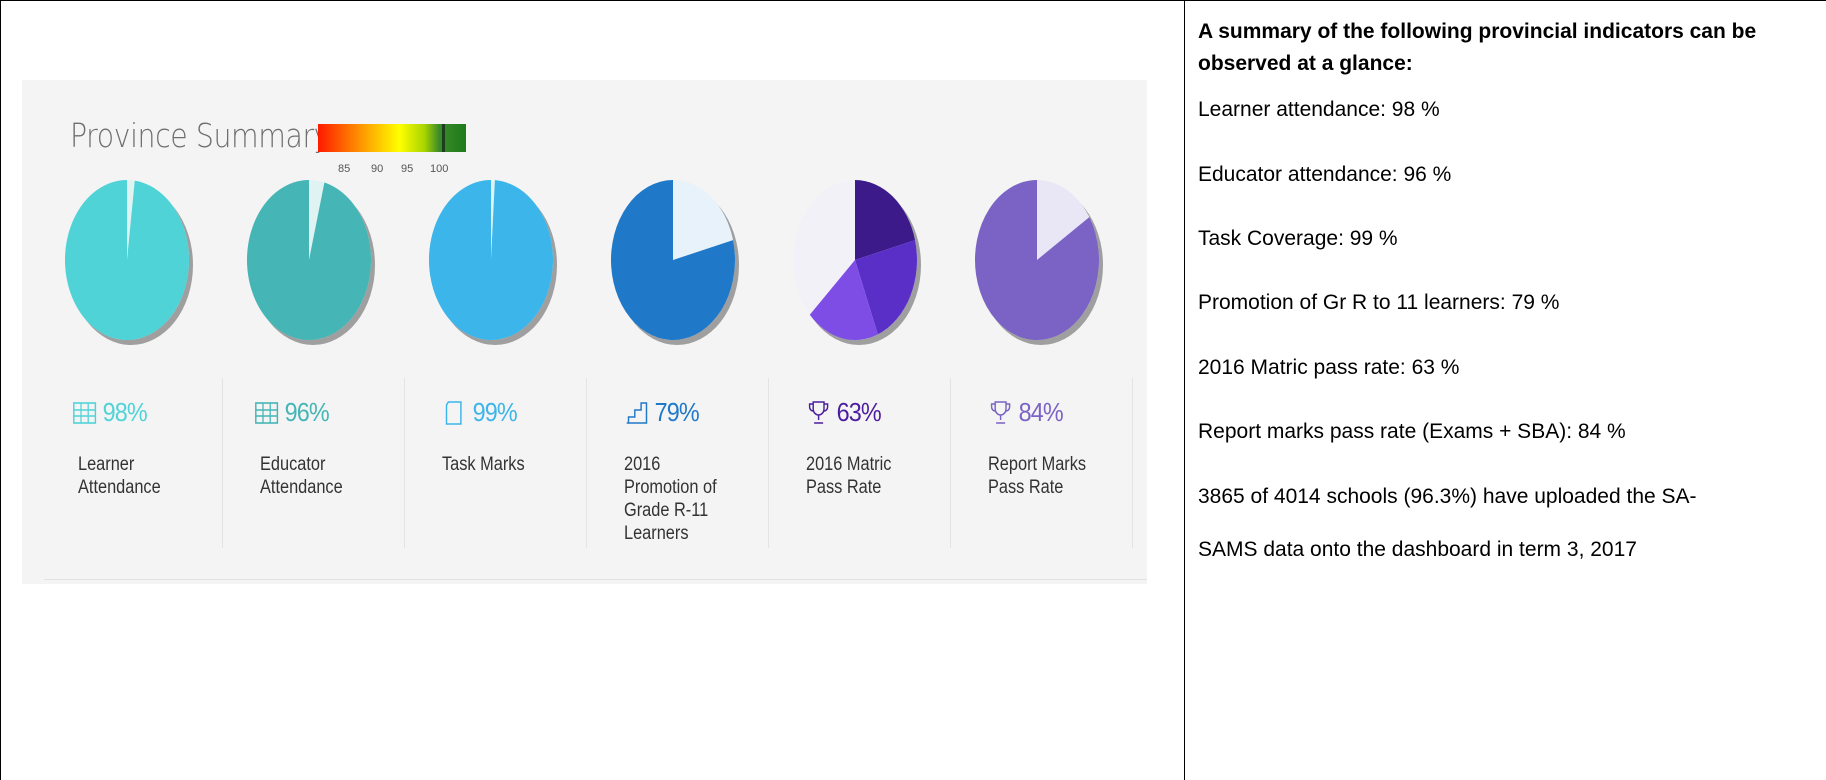 This screenshot has height=780, width=1826. I want to click on color-scale-bar, so click(392, 138).